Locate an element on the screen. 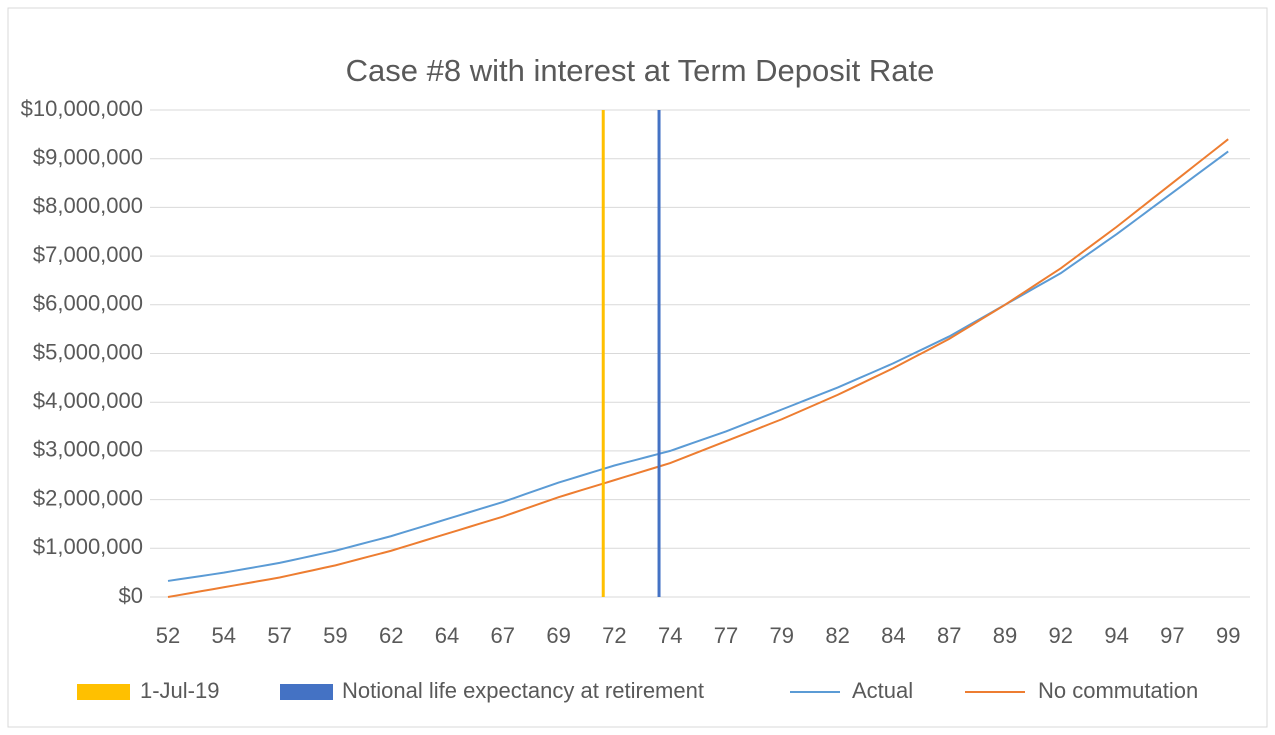 Image resolution: width=1275 pixels, height=735 pixels. y-tick-label: $4,000,000 is located at coordinates (88, 400).